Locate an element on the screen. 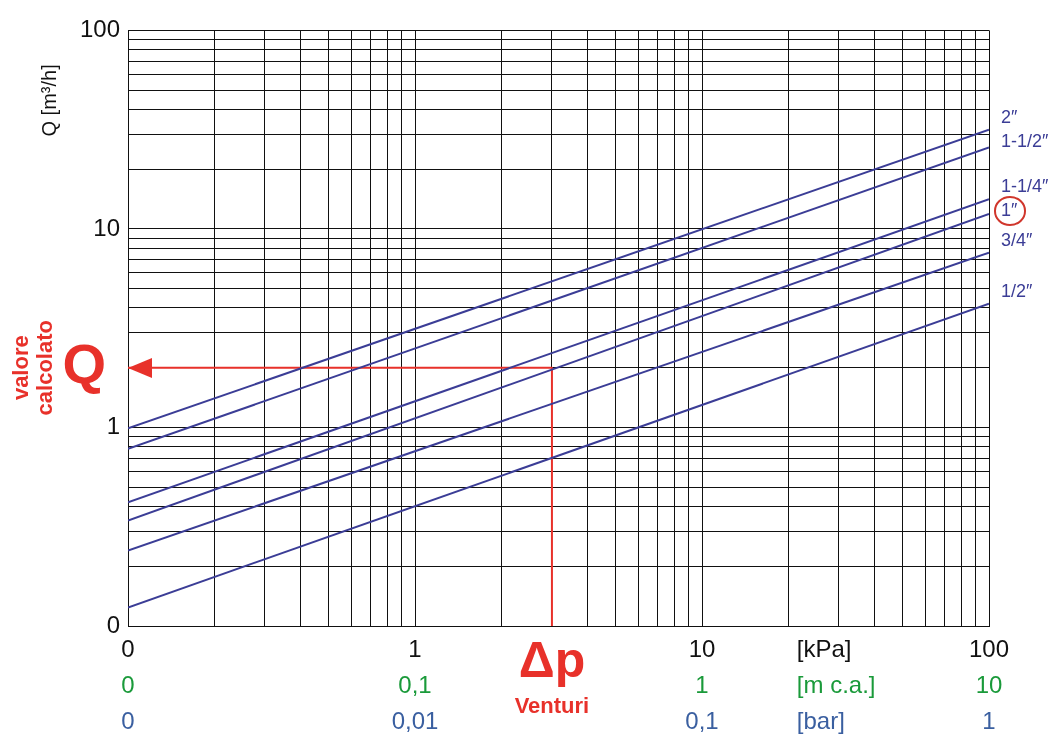 This screenshot has width=1057, height=748. text: [kPa] is located at coordinates (824, 648).